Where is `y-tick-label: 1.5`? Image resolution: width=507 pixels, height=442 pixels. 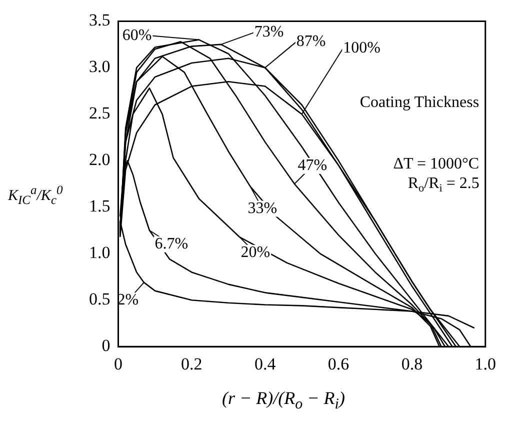 y-tick-label: 1.5 is located at coordinates (99, 206).